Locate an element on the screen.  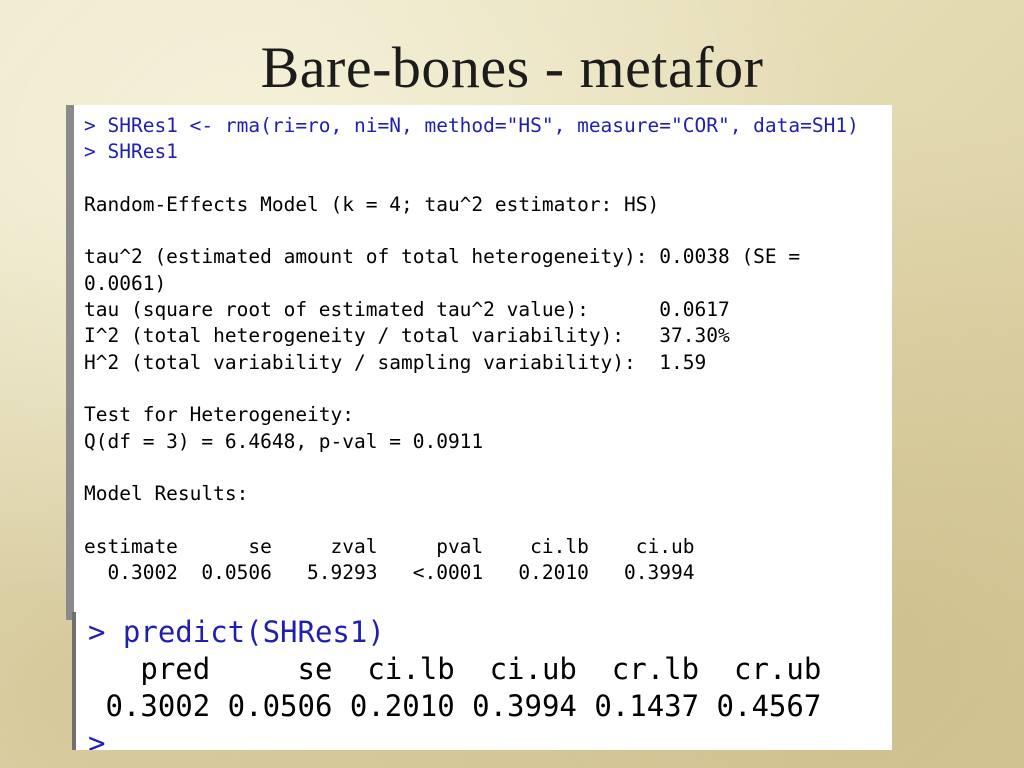
heterogeneity-header: Test for Heterogeneity: is located at coordinates (219, 415).